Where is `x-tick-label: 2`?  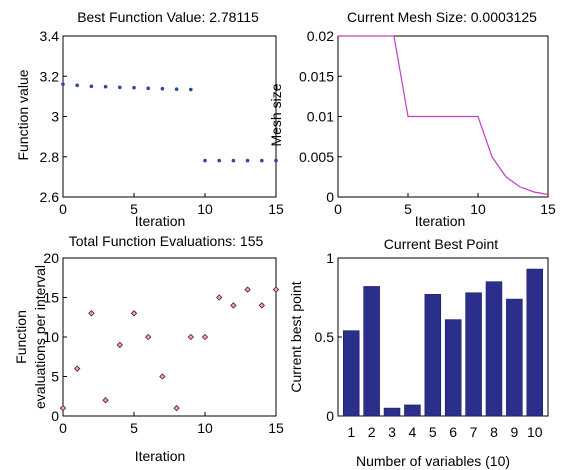 x-tick-label: 2 is located at coordinates (372, 432).